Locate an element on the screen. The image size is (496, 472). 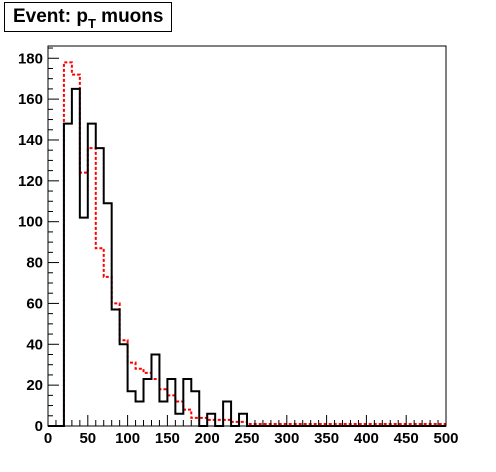
y-tick-label: 100 is located at coordinates (30, 222).